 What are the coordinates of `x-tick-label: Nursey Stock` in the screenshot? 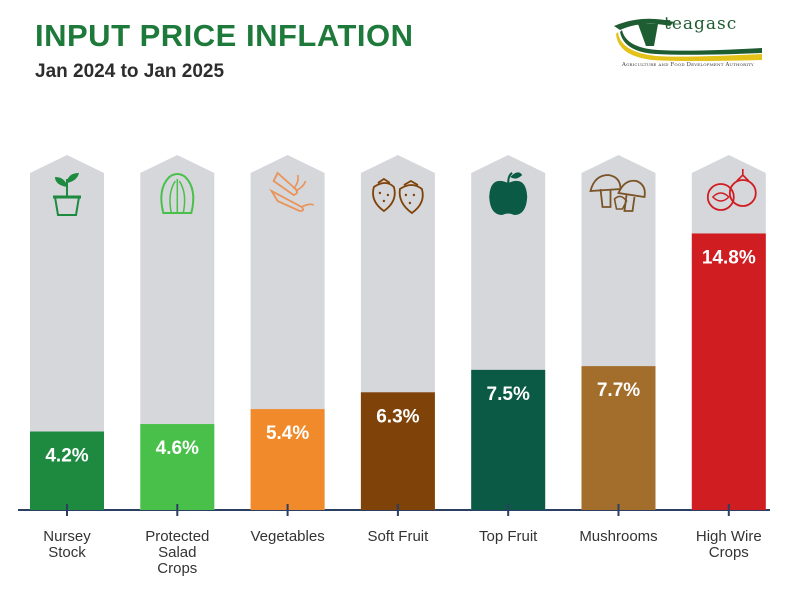 It's located at (67, 545).